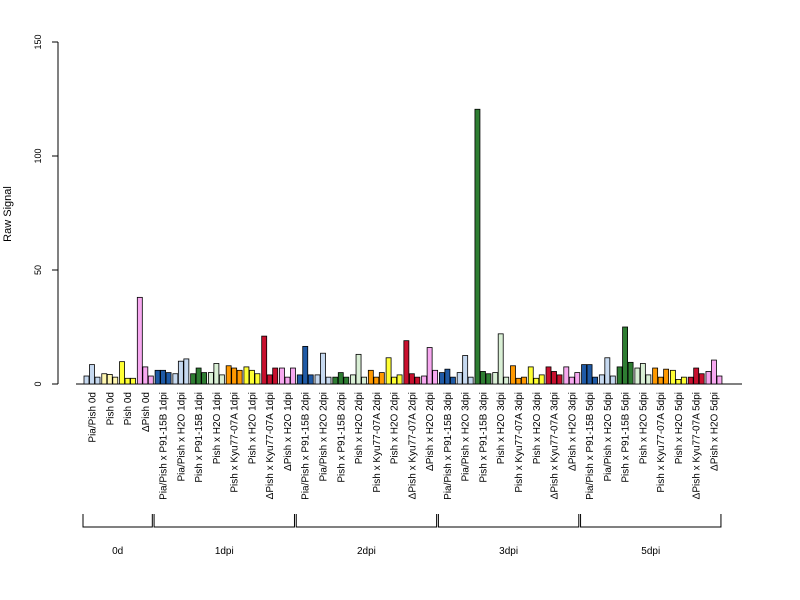 This screenshot has height=600, width=800. What do you see at coordinates (448, 446) in the screenshot?
I see `x-tick-label-20: Pia/Pish x P91-15B 3dpi` at bounding box center [448, 446].